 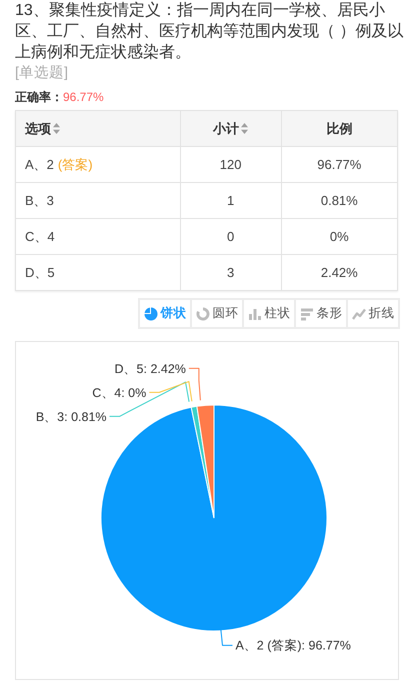 I want to click on data-label: 0.81%, so click(x=339, y=200).